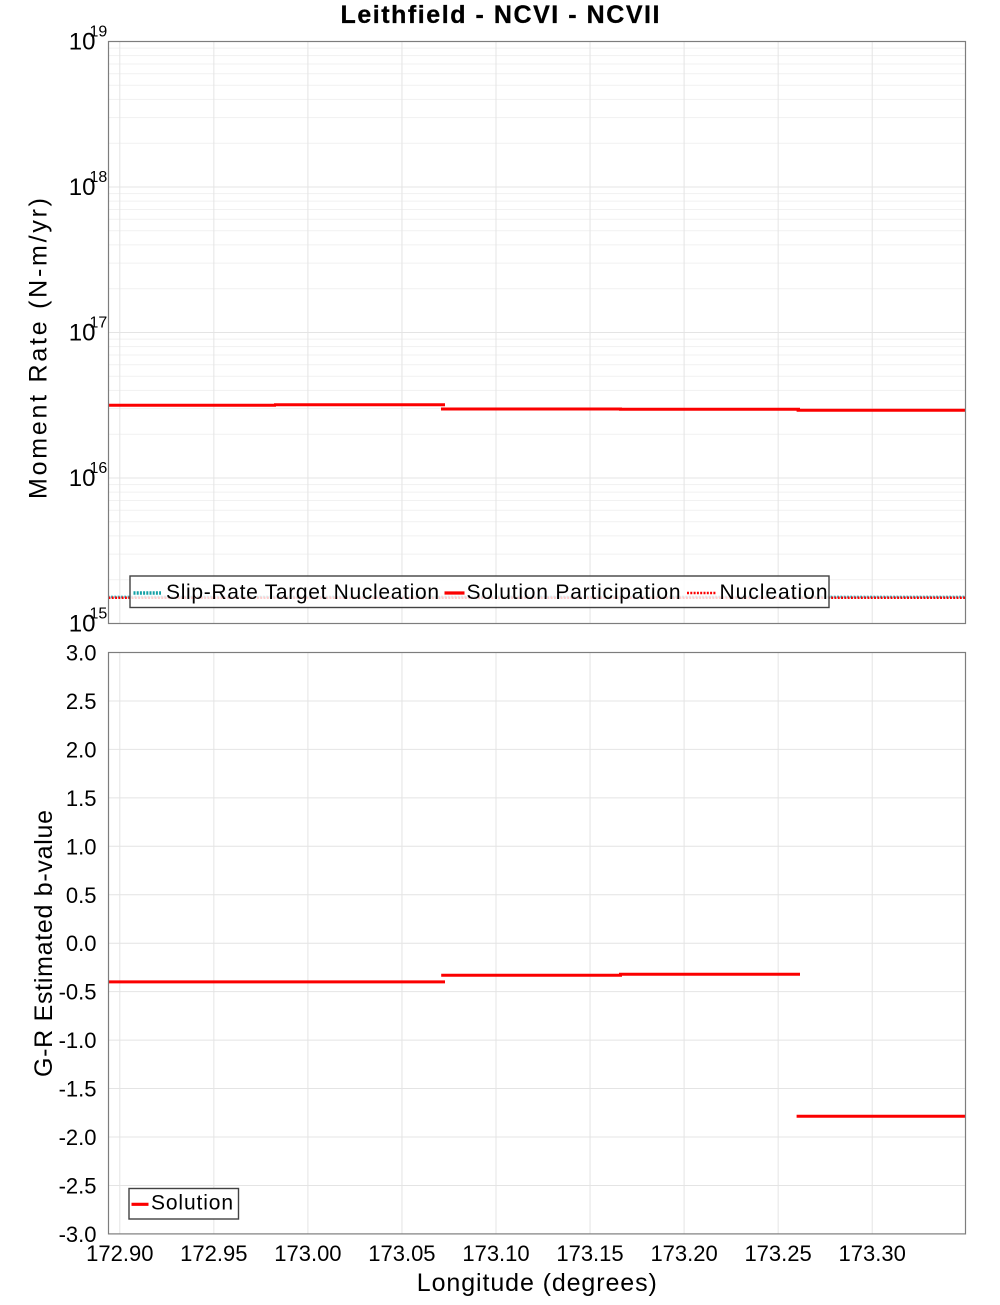 This screenshot has height=1305, width=1000. Describe the element at coordinates (99, 177) in the screenshot. I see `svg-text: 18` at that location.